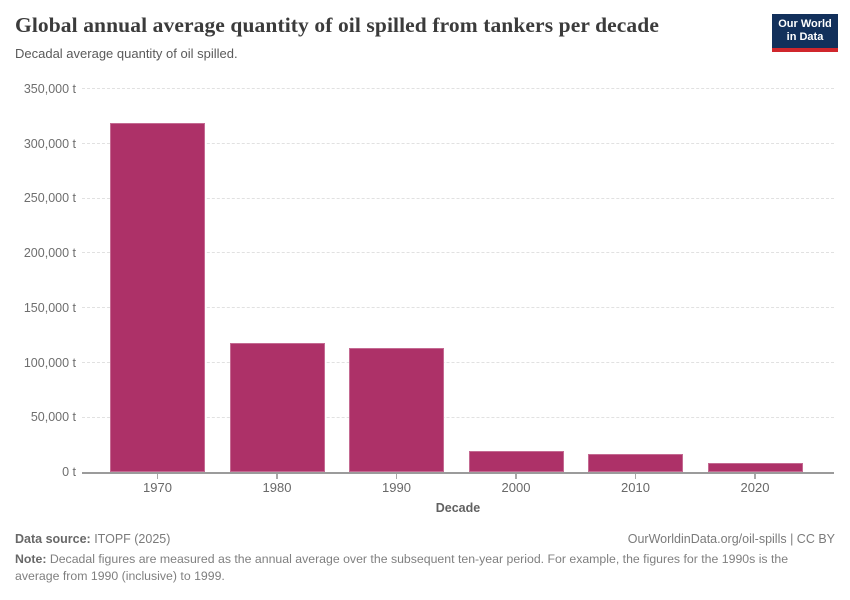 This screenshot has width=850, height=600. What do you see at coordinates (69, 472) in the screenshot?
I see `y-tick-label: 0 t` at bounding box center [69, 472].